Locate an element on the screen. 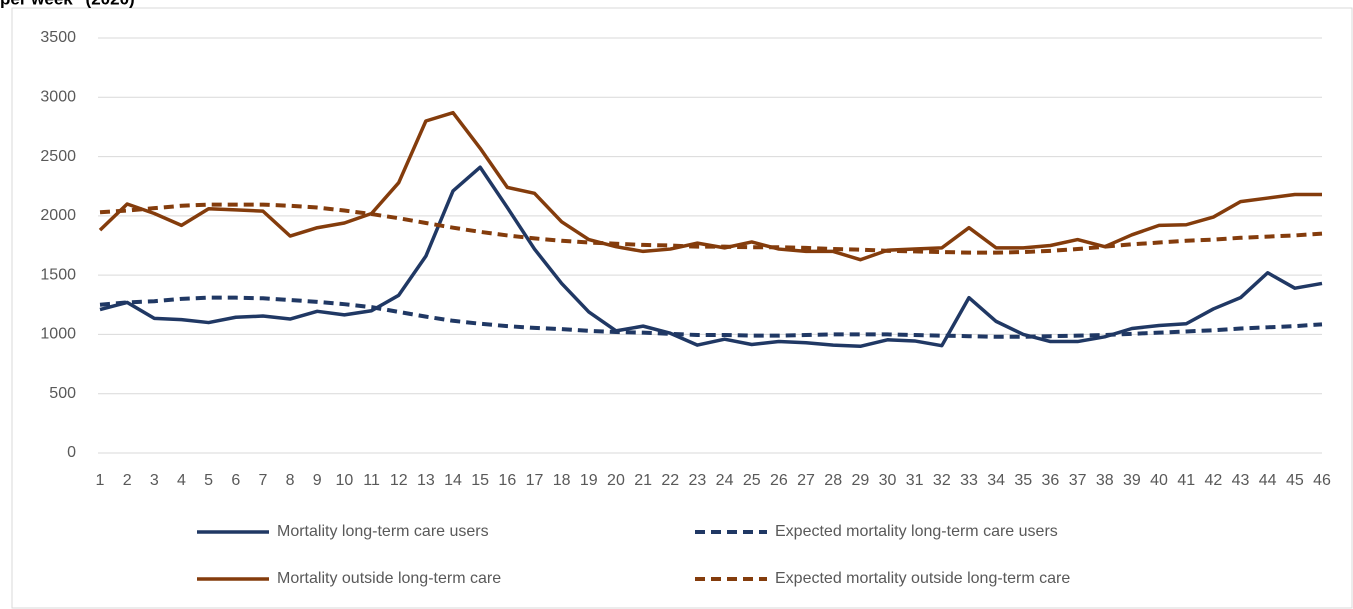 The height and width of the screenshot is (609, 1353). x-tick-label: 36 is located at coordinates (1051, 480).